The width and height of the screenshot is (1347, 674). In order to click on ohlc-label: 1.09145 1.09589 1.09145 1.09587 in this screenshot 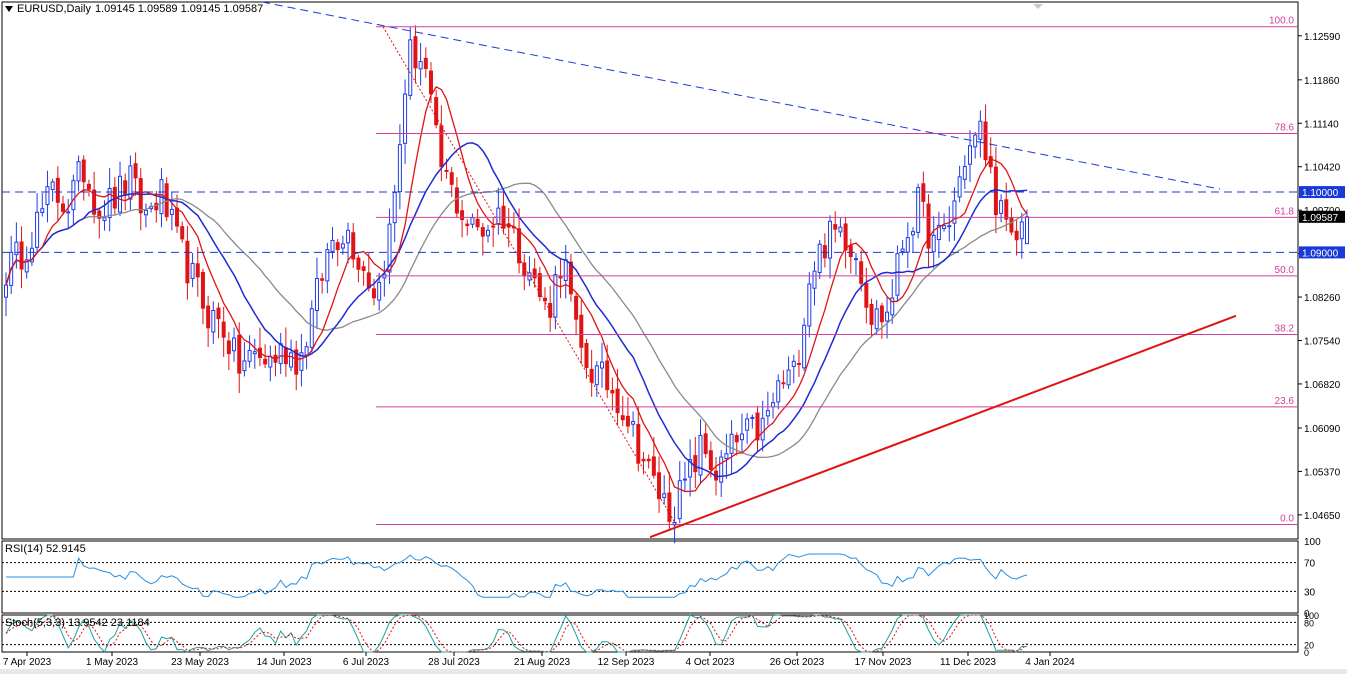, I will do `click(179, 9)`.